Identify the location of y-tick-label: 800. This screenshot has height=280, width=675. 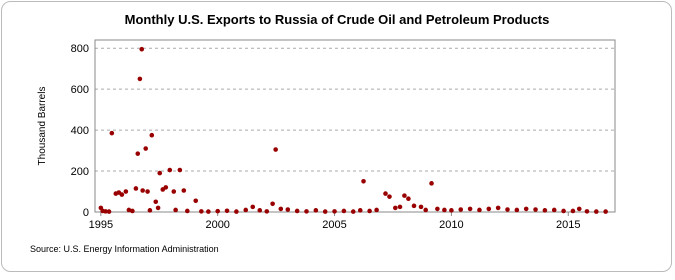
(80, 49).